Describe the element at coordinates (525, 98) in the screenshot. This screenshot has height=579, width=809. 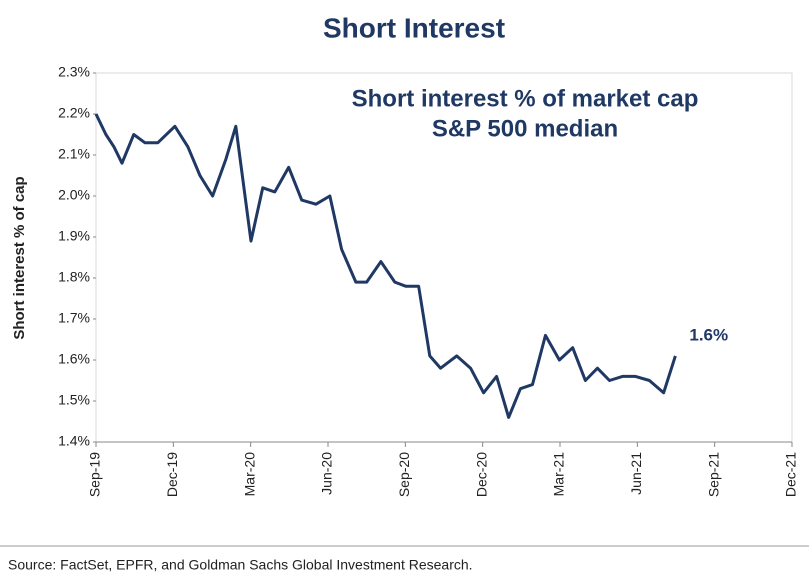
I see `chart-subtitle: Short interest % of market cap` at that location.